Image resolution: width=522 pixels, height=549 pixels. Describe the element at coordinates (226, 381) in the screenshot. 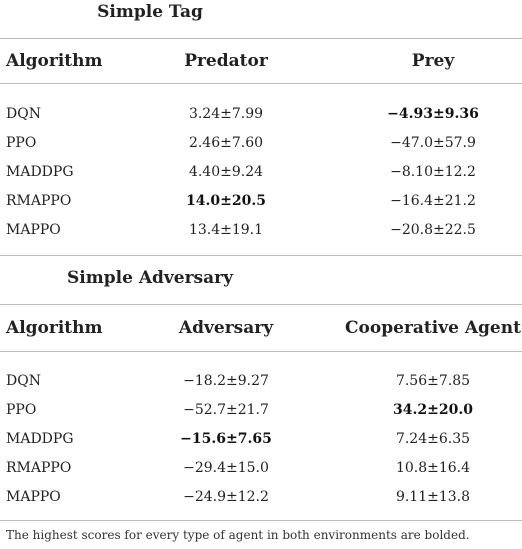

I see `adversary-score: −18.2±9.27` at that location.